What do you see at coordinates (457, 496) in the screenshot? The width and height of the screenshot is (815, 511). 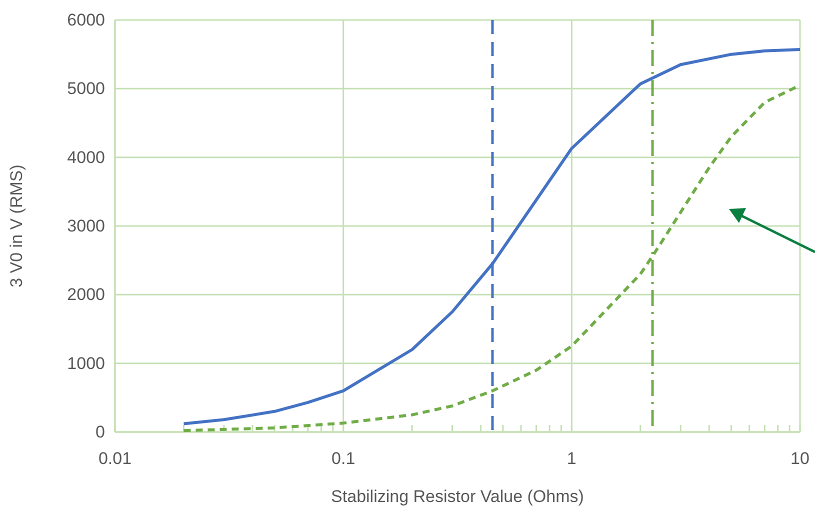 I see `x-axis-title: Stabilizing Resistor Value (Ohms)` at bounding box center [457, 496].